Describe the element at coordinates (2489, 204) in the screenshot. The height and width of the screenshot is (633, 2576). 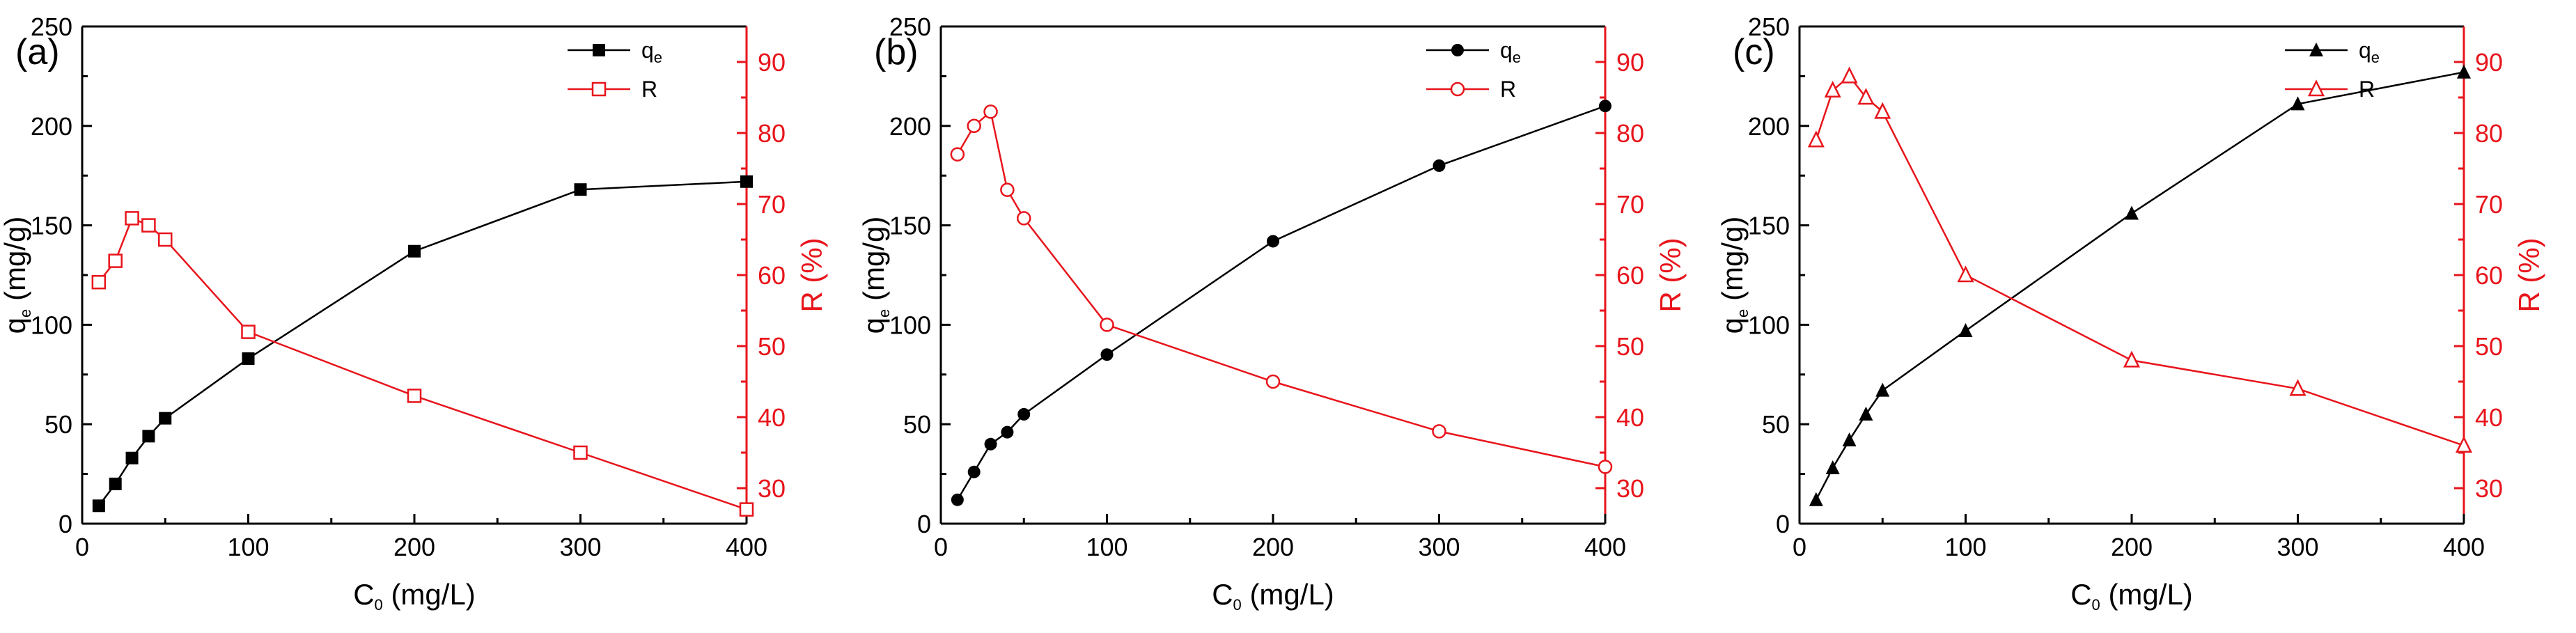
I see `y-right-tick-label: 70` at that location.